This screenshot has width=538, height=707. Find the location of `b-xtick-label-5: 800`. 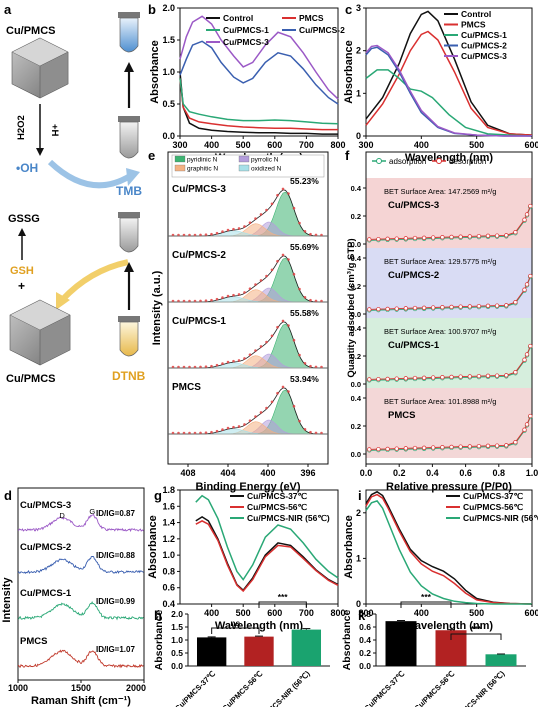

b-xtick-label-5: 800 is located at coordinates (337, 145).